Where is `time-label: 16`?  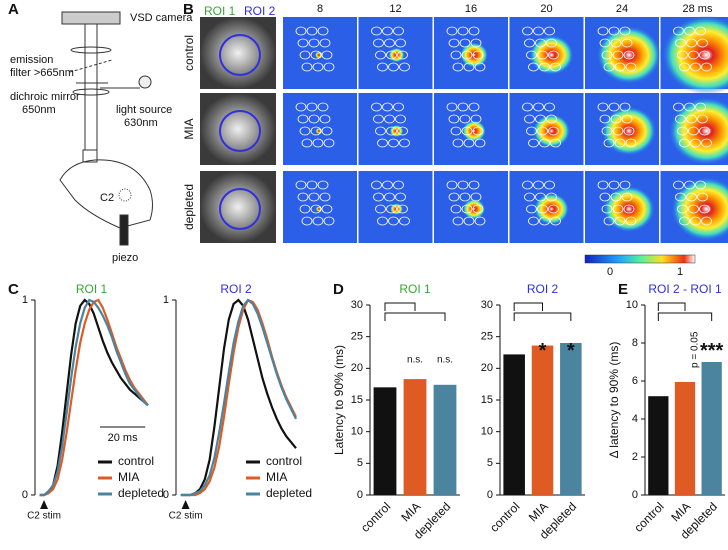 time-label: 16 is located at coordinates (471, 9).